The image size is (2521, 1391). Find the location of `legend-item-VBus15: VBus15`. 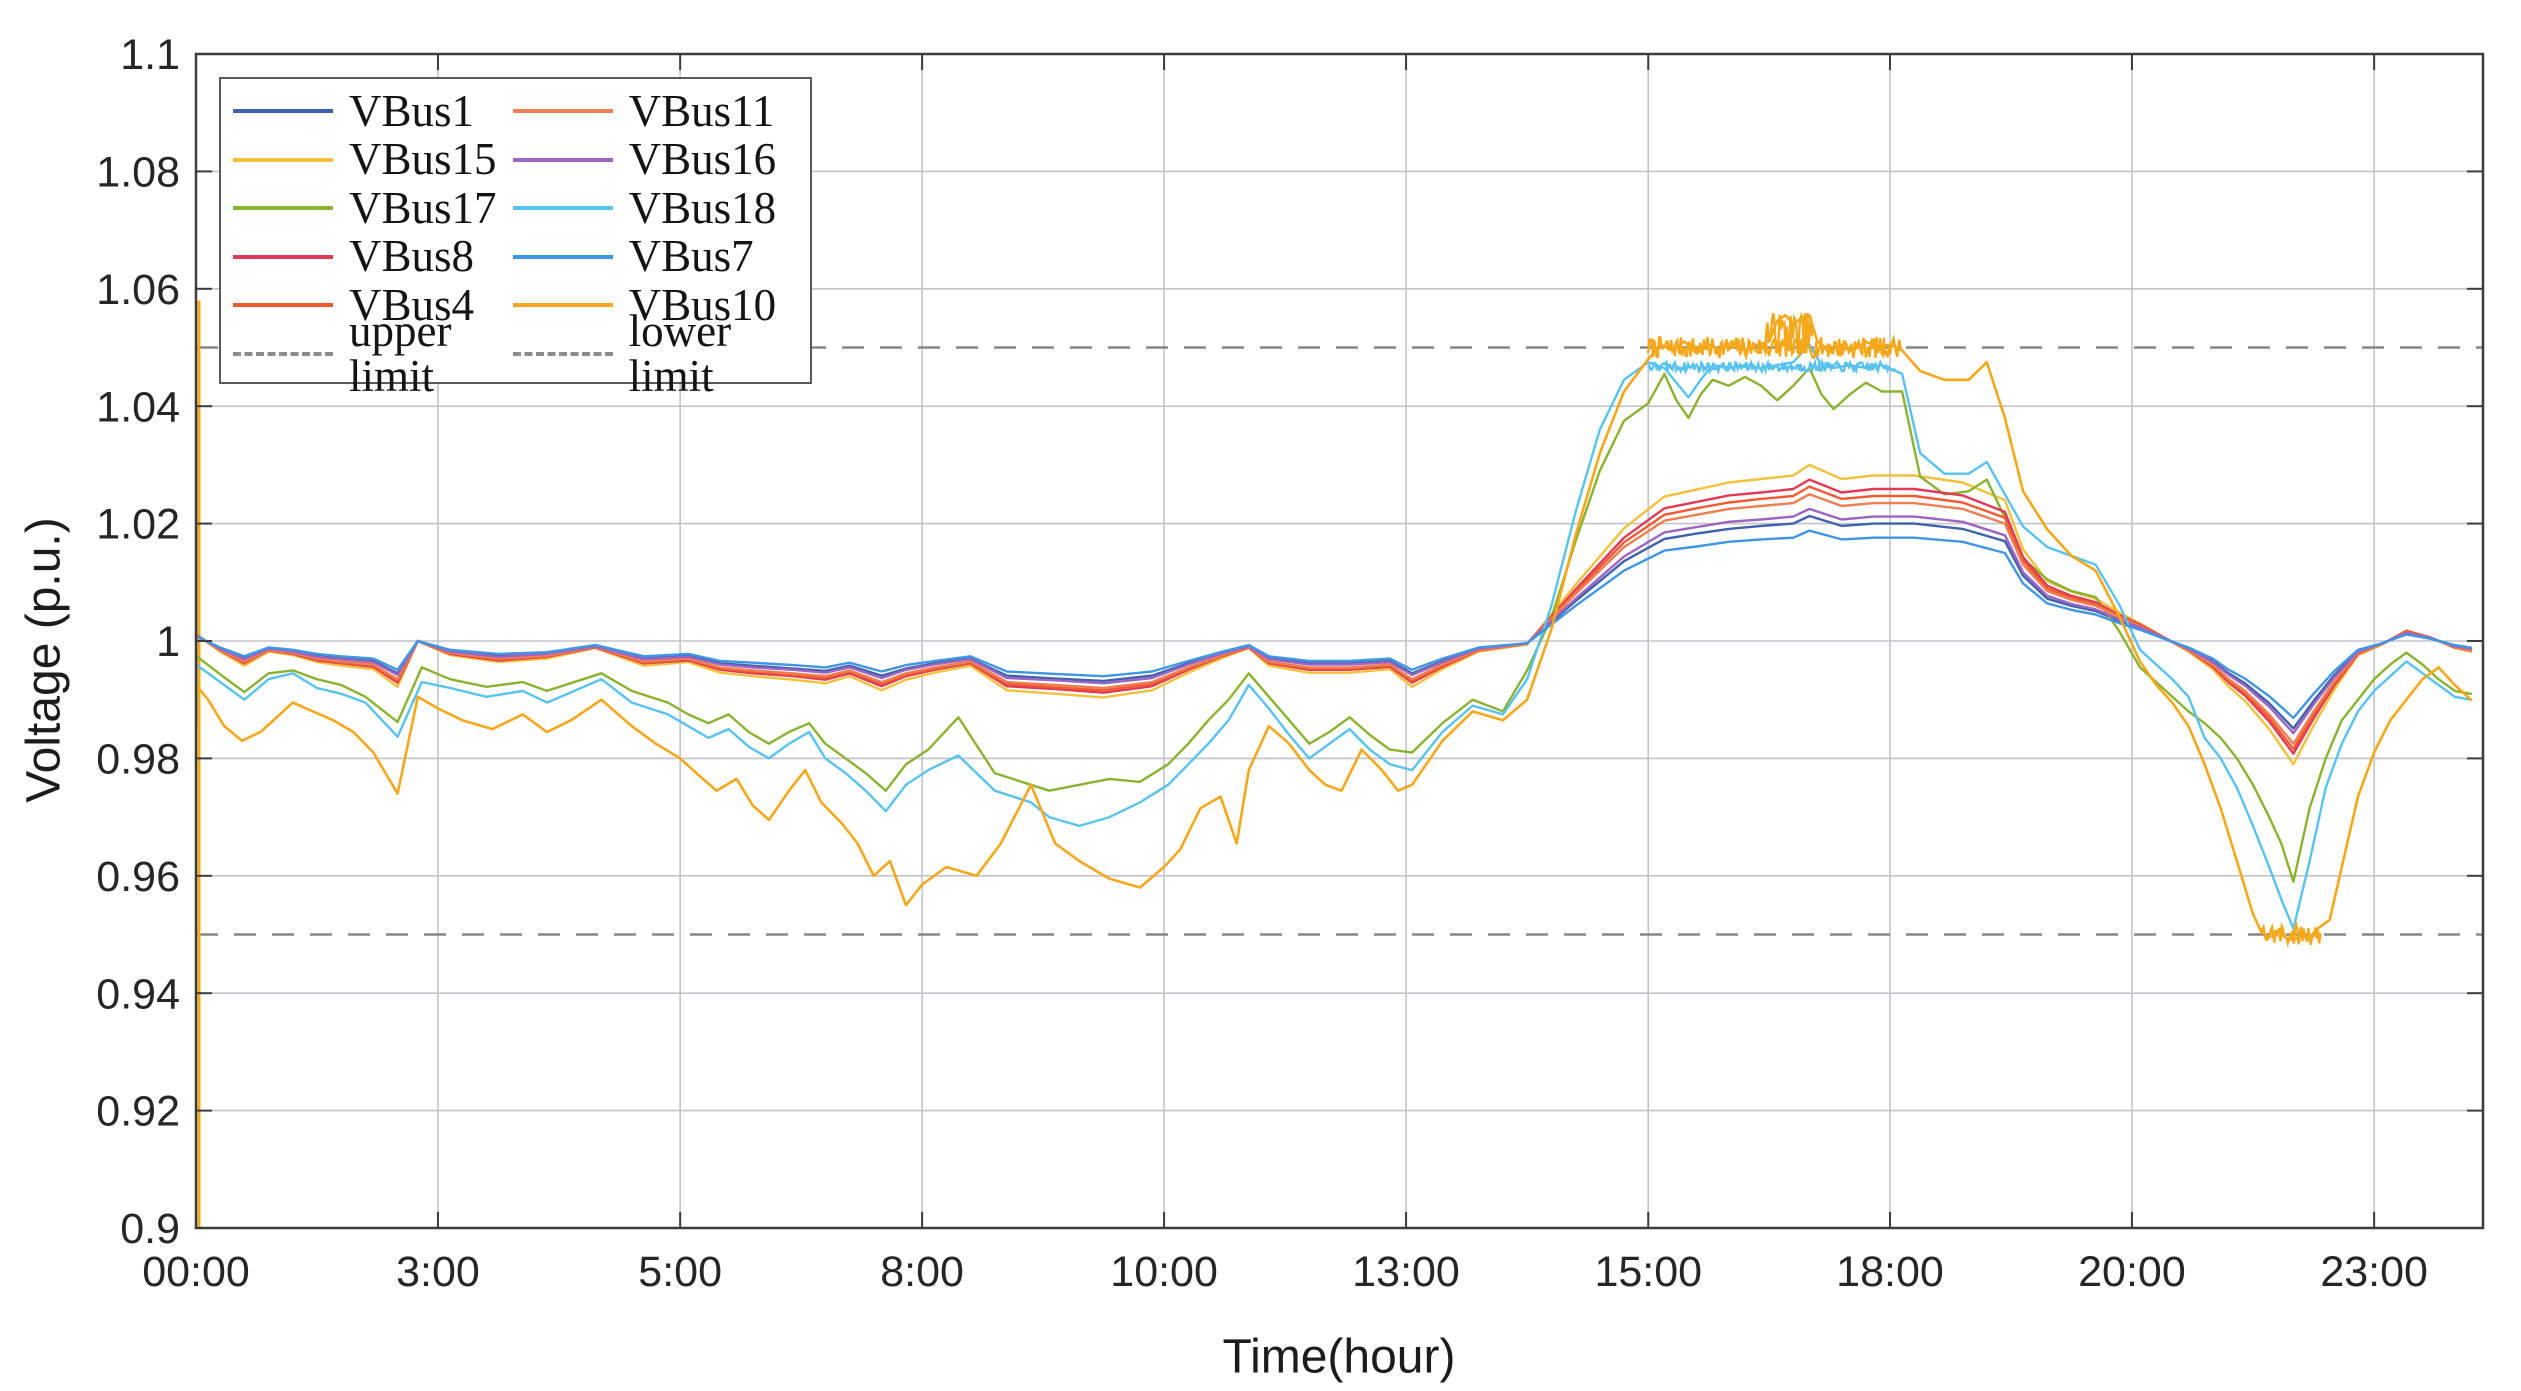

legend-item-VBus15: VBus15 is located at coordinates (373, 160).